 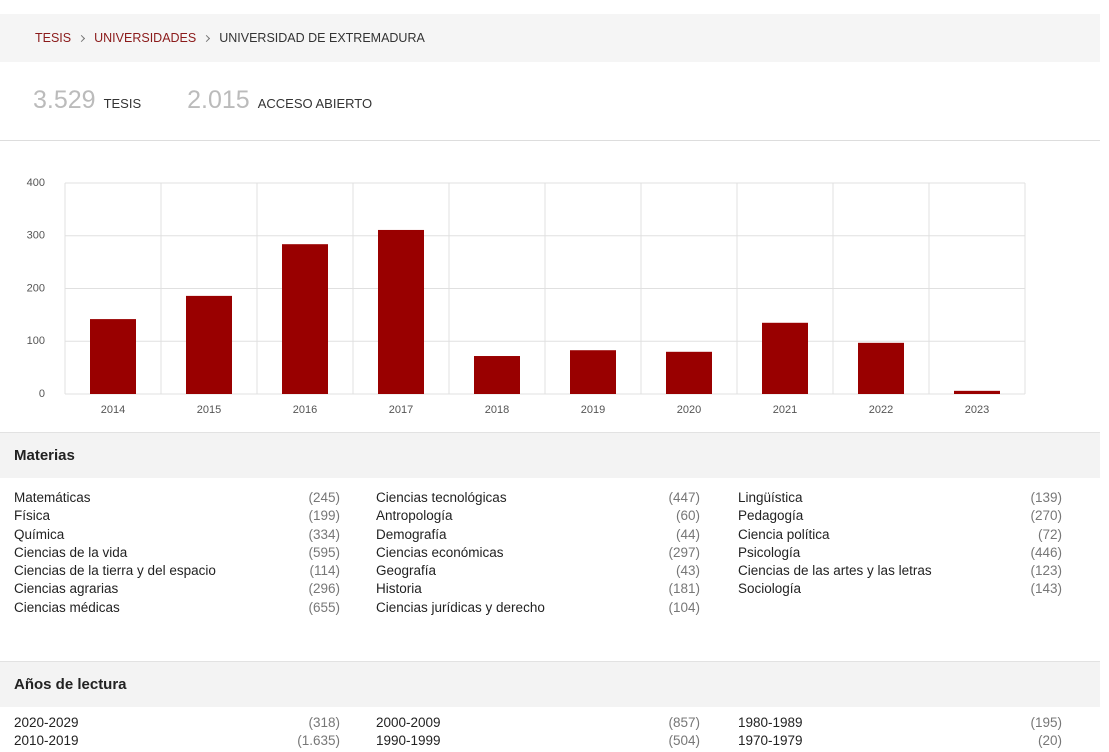 I want to click on item-count: (60), so click(x=687, y=516).